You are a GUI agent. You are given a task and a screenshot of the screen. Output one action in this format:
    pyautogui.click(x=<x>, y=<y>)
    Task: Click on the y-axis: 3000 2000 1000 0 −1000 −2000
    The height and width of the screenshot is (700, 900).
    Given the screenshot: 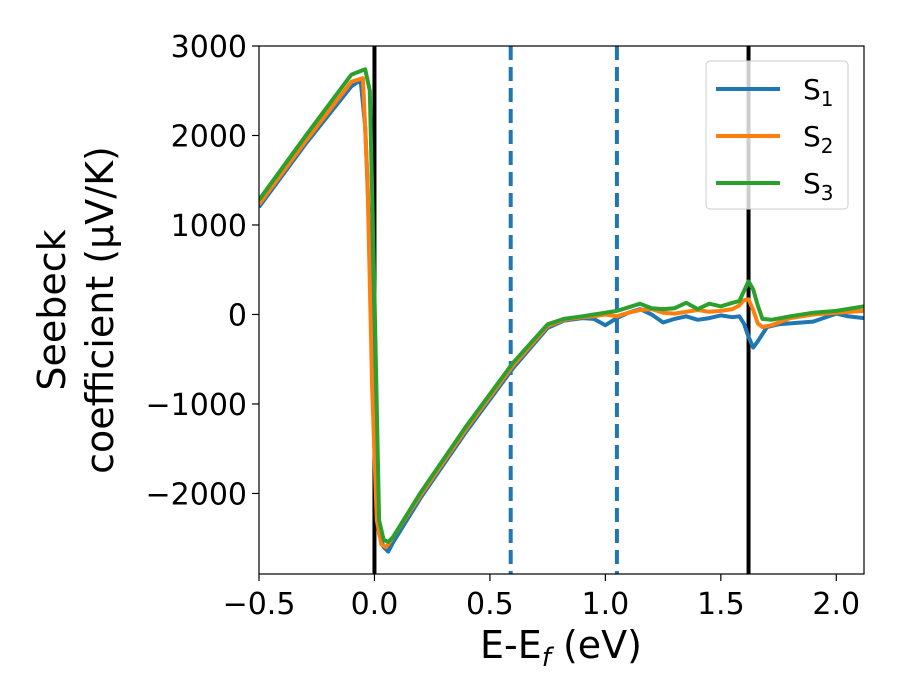 What is the action you would take?
    pyautogui.click(x=202, y=271)
    